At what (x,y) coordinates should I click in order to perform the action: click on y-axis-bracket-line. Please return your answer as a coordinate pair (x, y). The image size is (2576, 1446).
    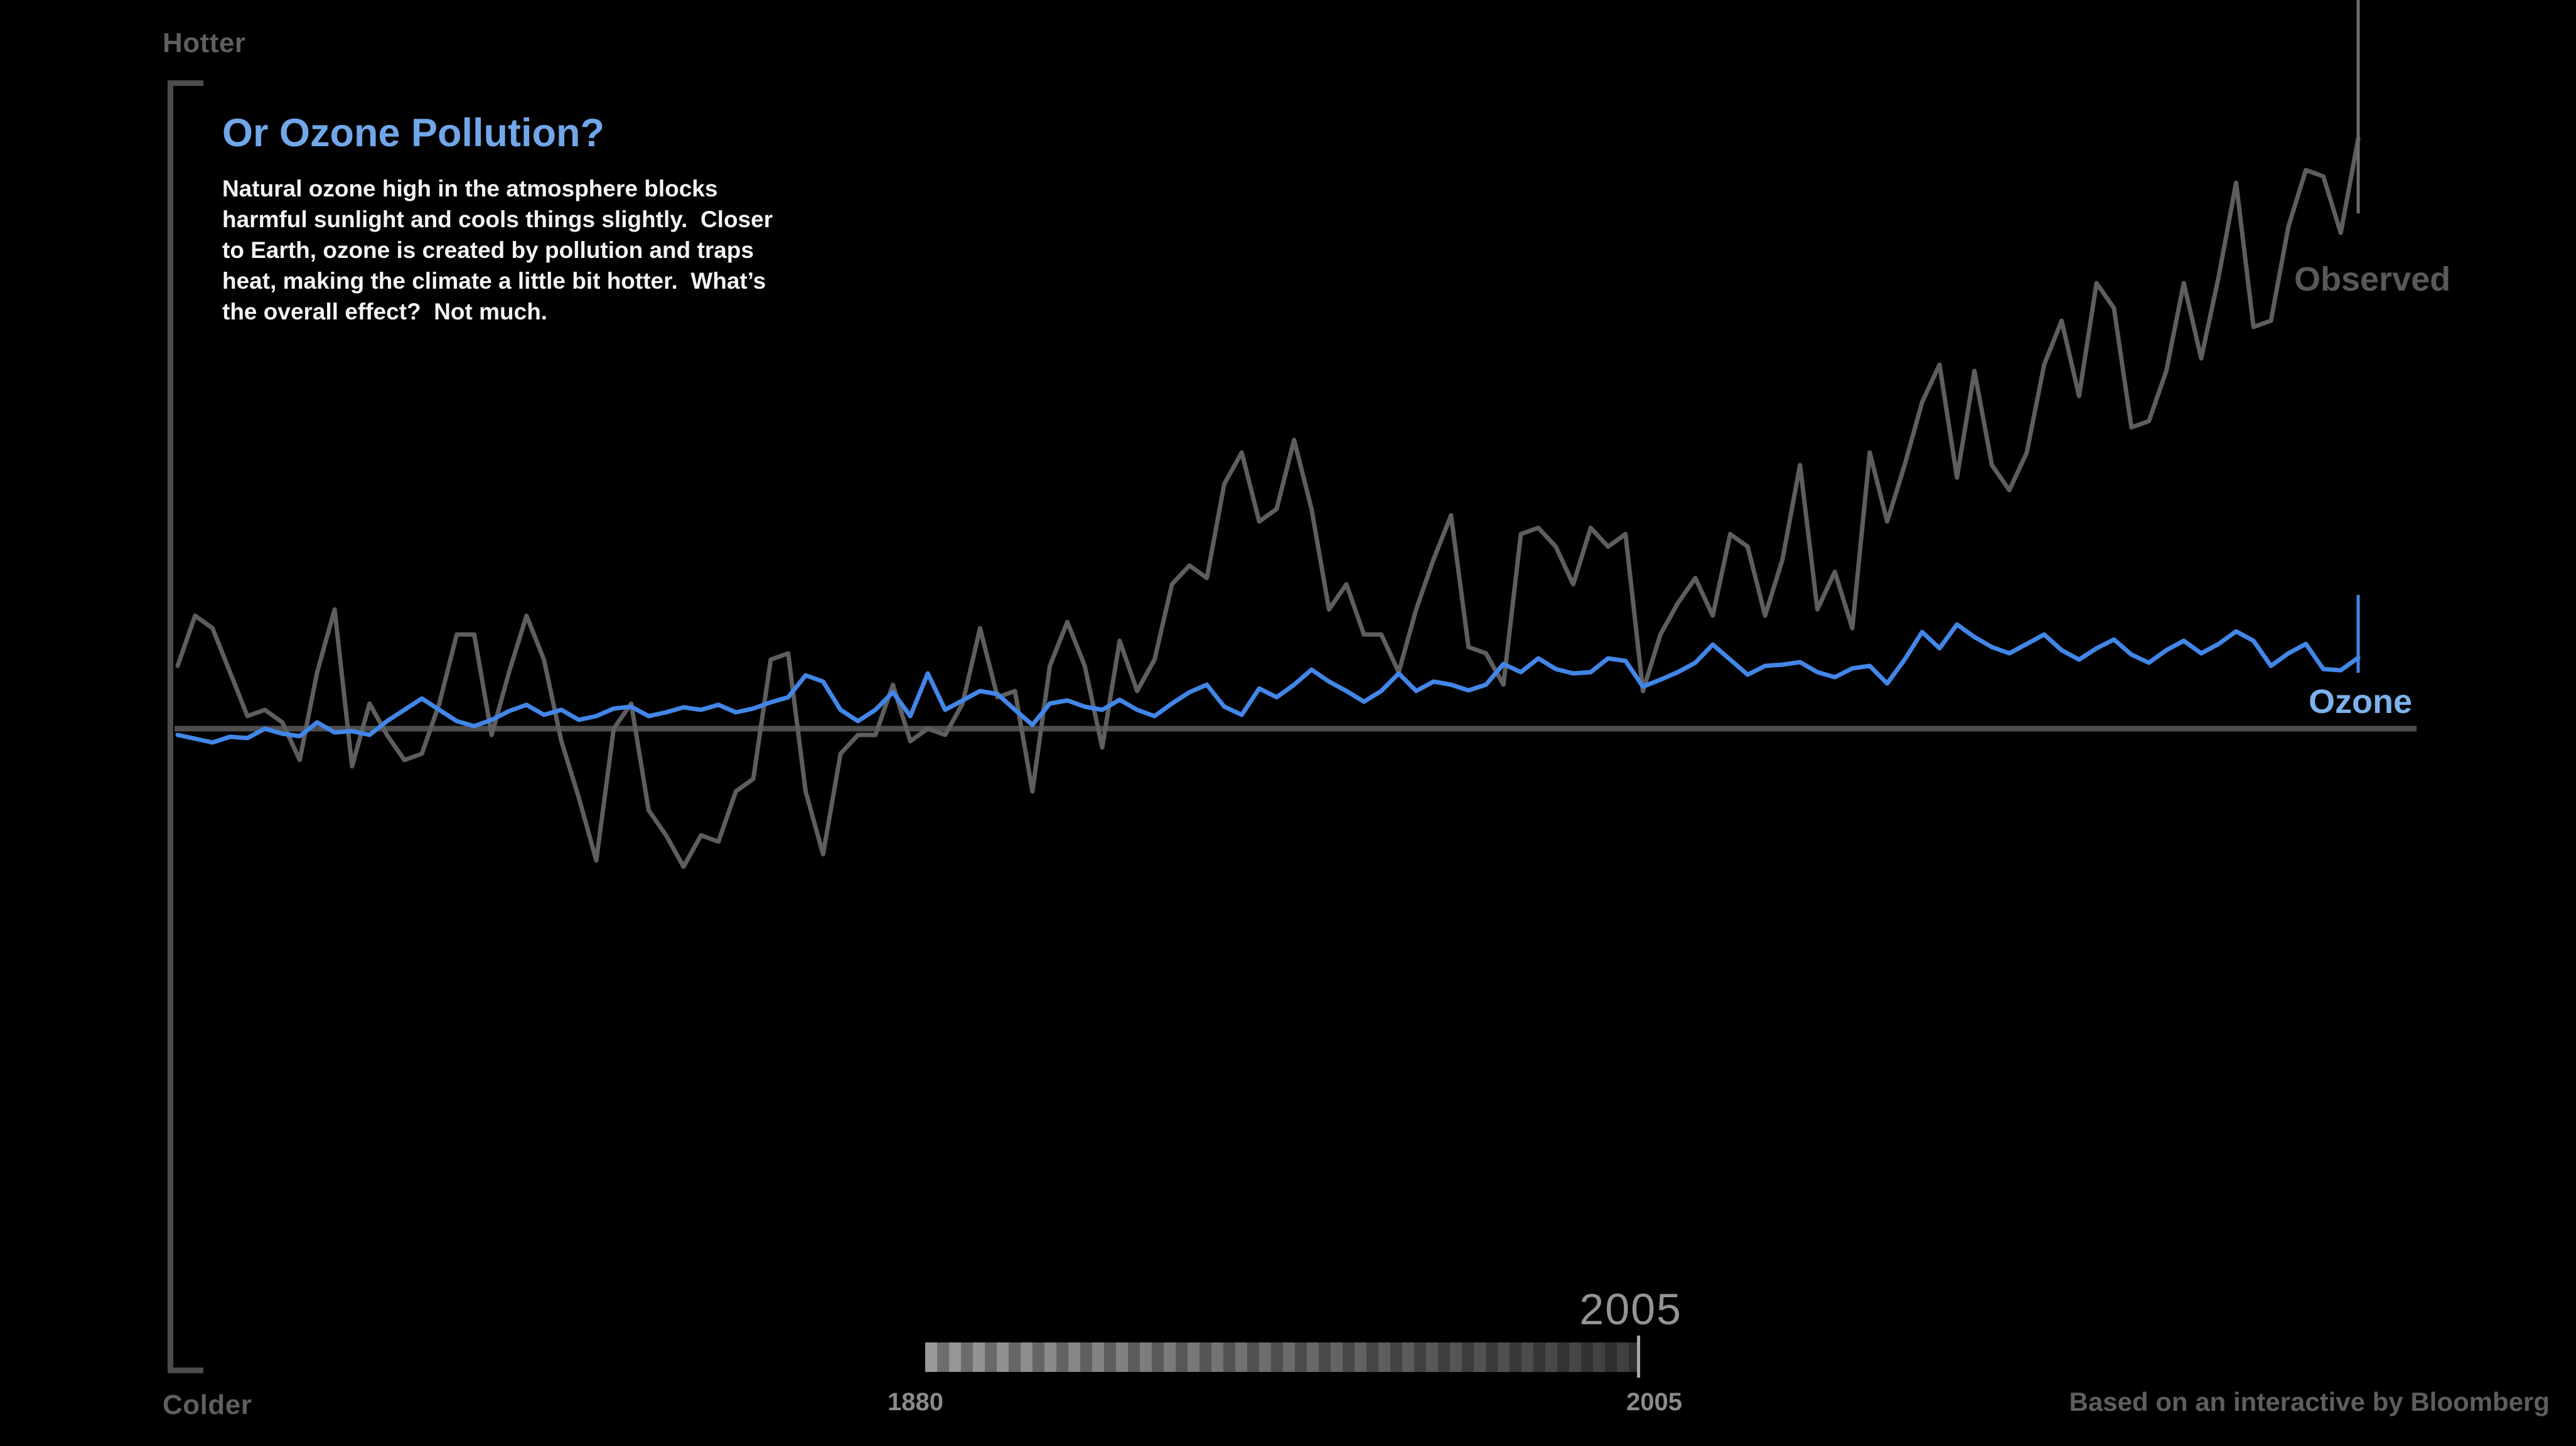
    Looking at the image, I should click on (170, 726).